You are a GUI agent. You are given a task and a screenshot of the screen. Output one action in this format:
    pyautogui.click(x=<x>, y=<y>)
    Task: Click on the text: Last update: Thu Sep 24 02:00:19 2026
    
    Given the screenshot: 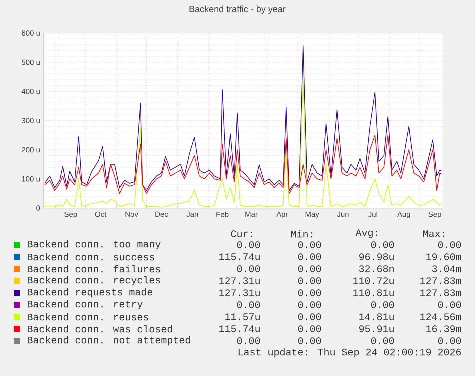 What is the action you would take?
    pyautogui.click(x=350, y=353)
    